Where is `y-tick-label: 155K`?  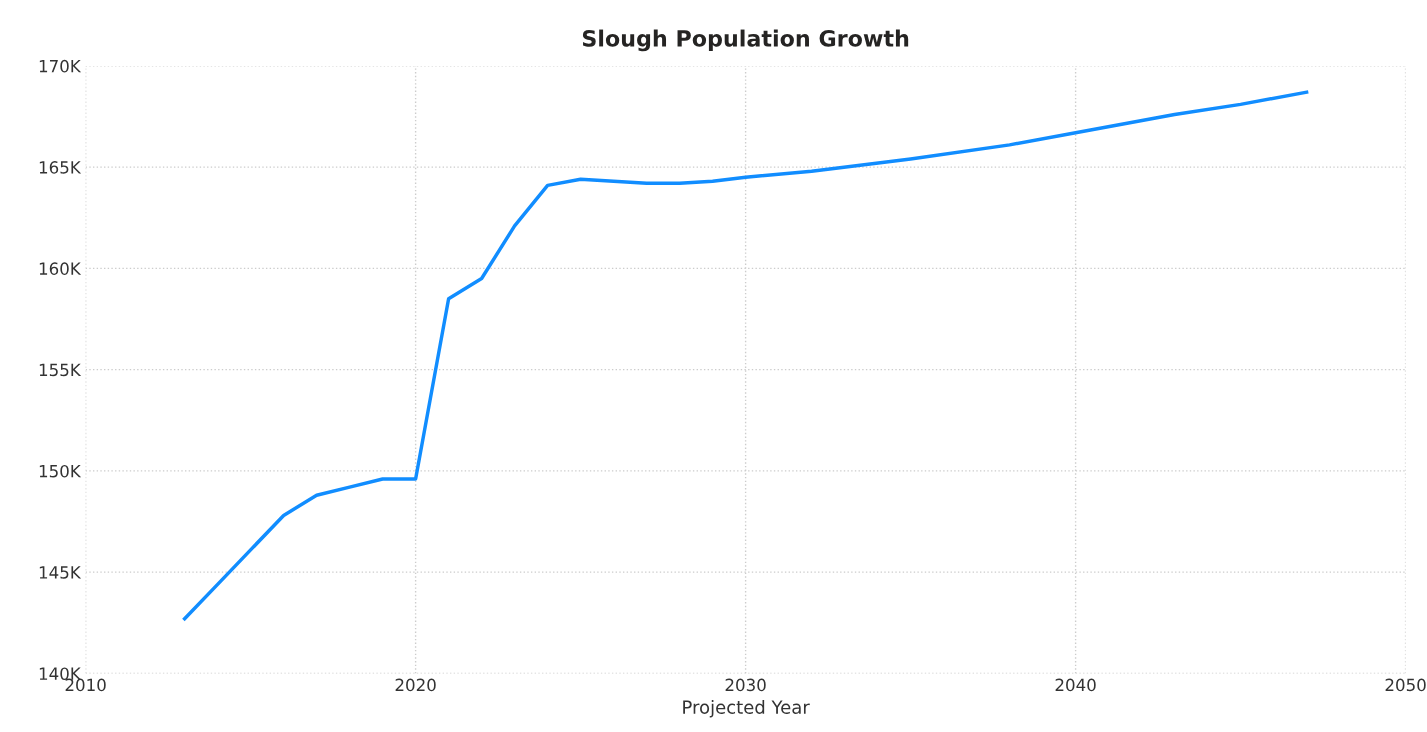
y-tick-label: 155K is located at coordinates (60, 370).